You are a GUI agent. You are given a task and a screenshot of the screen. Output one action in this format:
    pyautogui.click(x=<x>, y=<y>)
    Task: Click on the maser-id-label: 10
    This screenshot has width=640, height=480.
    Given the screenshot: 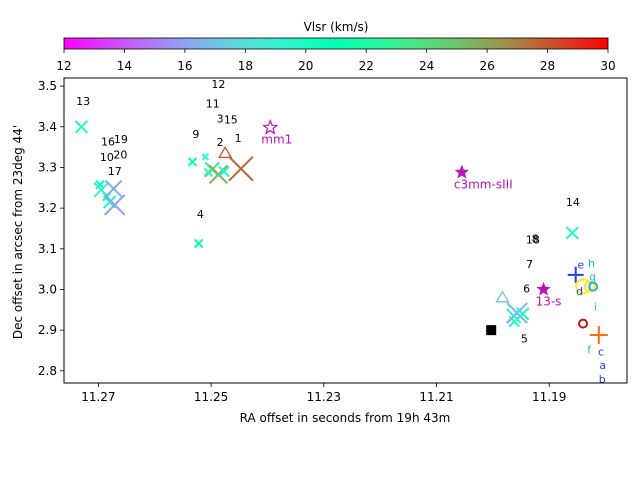 What is the action you would take?
    pyautogui.click(x=107, y=157)
    